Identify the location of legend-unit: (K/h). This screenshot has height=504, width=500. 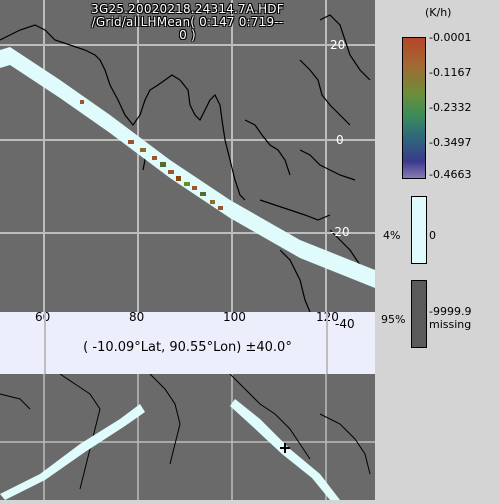
(438, 12).